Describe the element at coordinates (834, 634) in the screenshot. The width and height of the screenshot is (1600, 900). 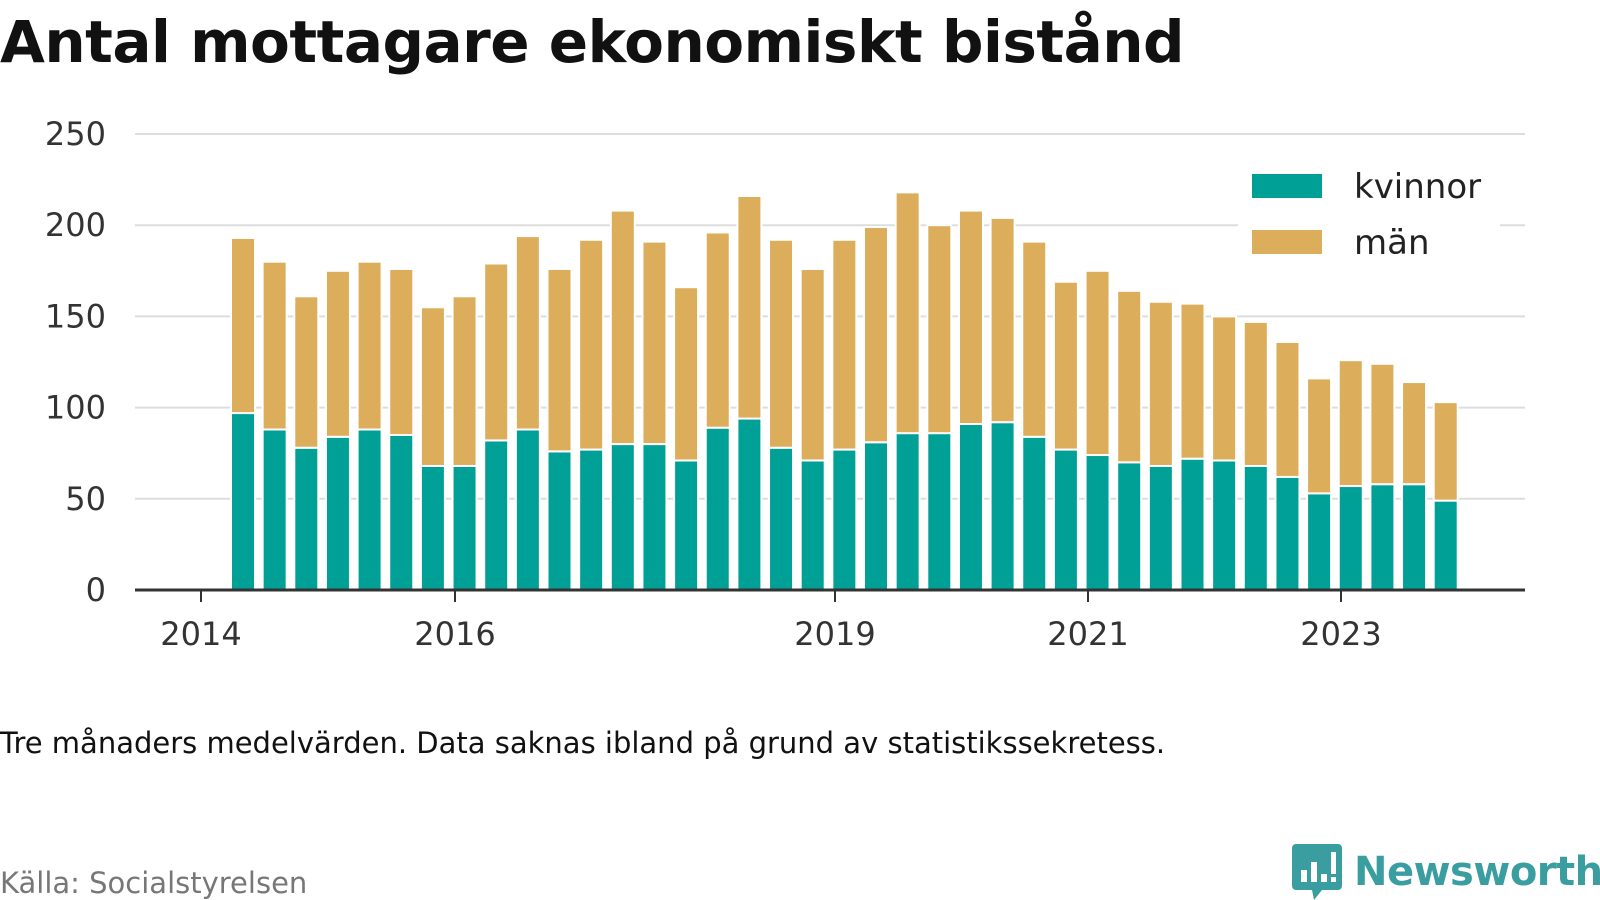
I see `x-tick-label: 2019` at that location.